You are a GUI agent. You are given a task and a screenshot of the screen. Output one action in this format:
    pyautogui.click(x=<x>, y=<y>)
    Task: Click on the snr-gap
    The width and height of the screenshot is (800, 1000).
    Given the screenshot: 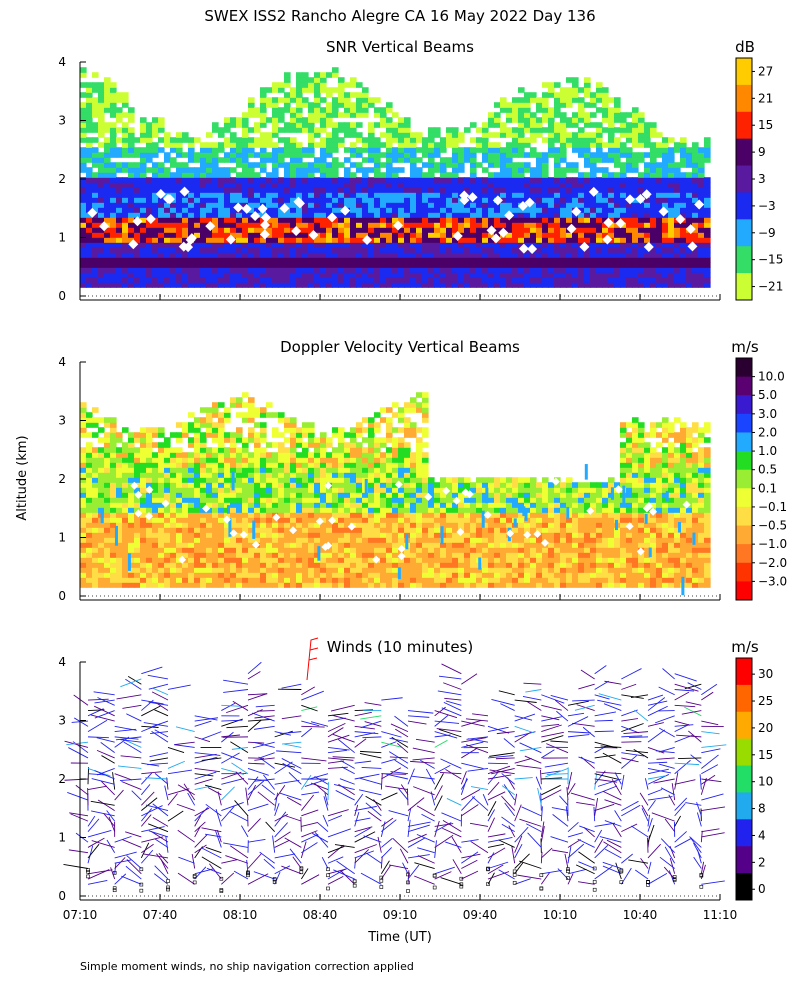 What is the action you would take?
    pyautogui.click(x=497, y=200)
    